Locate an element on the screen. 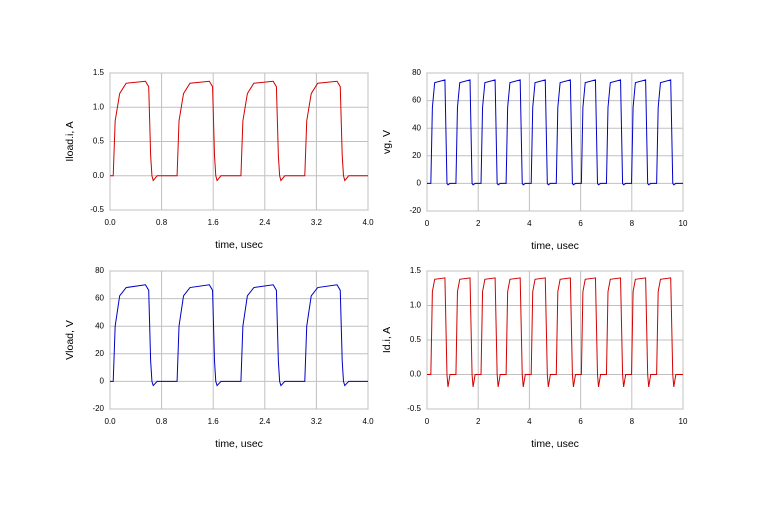 The width and height of the screenshot is (758, 519). axis-label: vg, V is located at coordinates (387, 142).